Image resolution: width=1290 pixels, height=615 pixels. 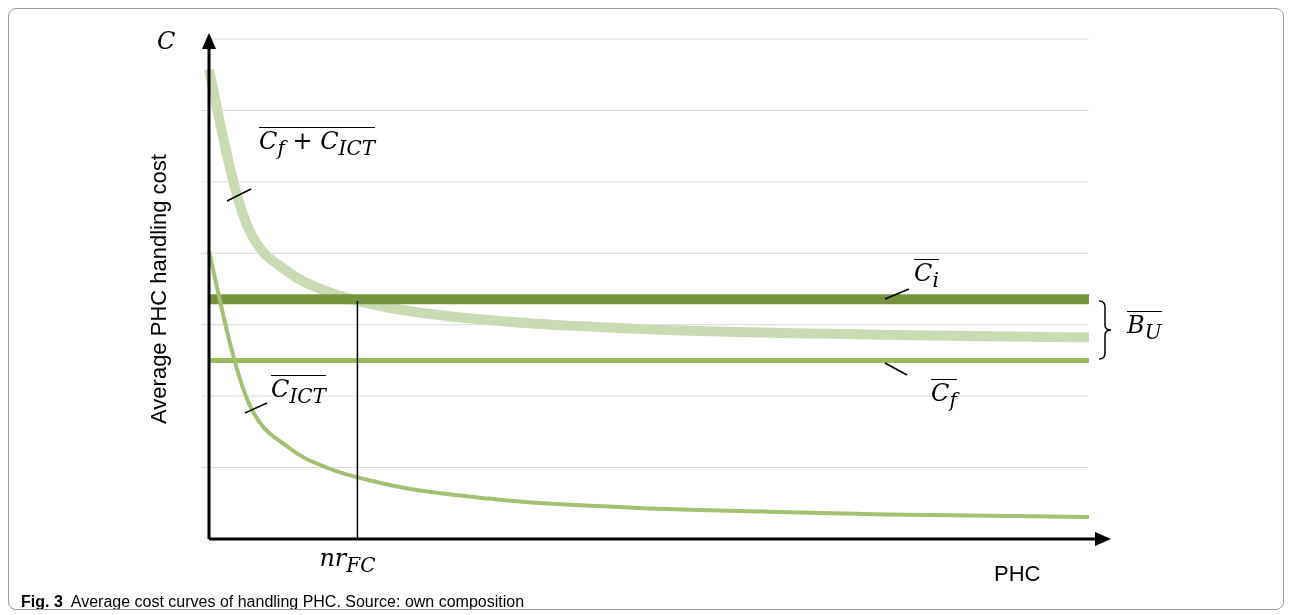 What do you see at coordinates (317, 144) in the screenshot?
I see `series-label: C$_{f}$ + C$_{ICT}$` at bounding box center [317, 144].